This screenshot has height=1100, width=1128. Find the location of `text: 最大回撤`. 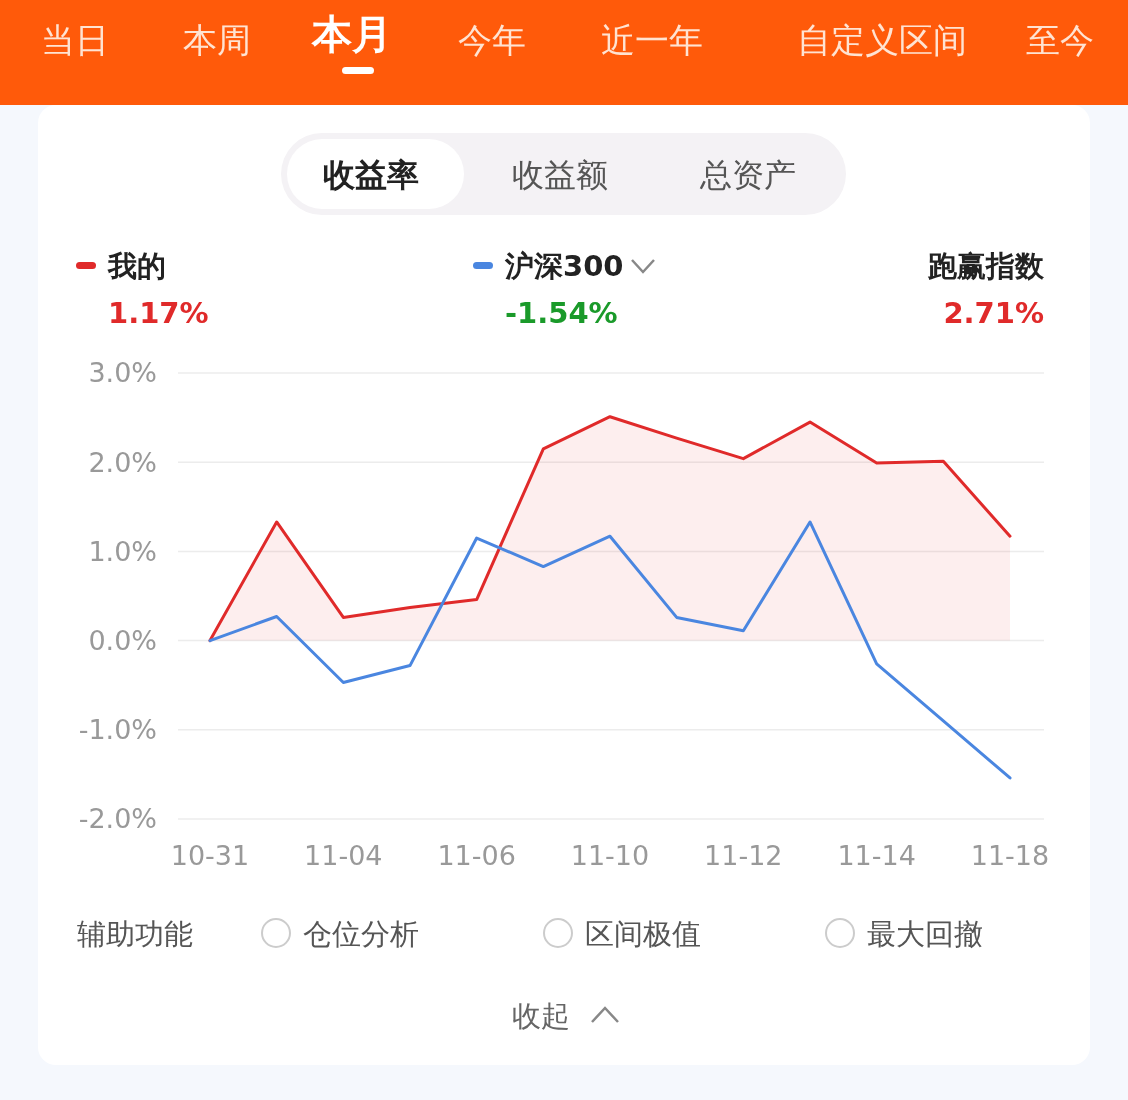

text: 最大回撤 is located at coordinates (925, 934).